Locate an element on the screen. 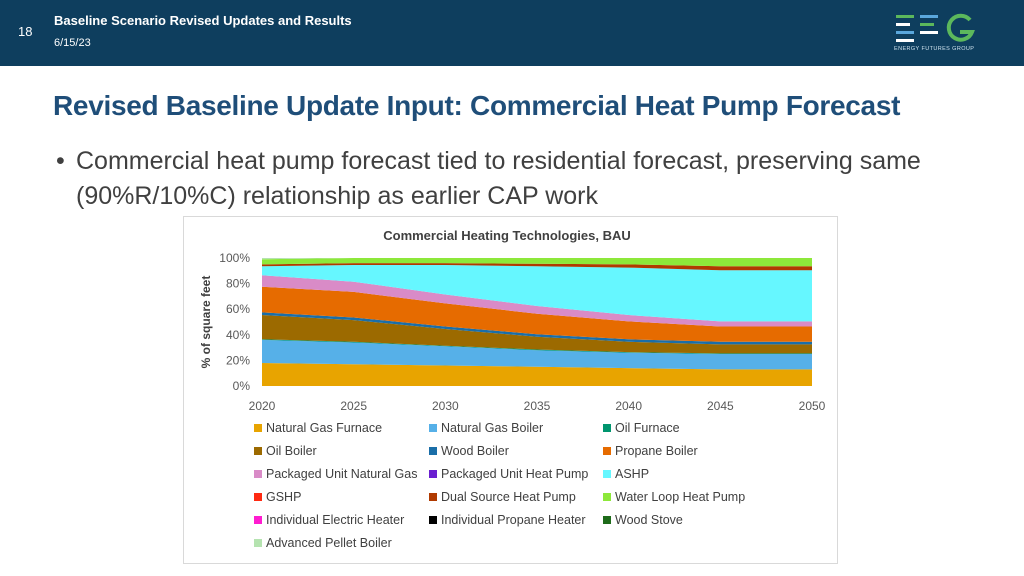 The height and width of the screenshot is (576, 1024). legend-item: Dual Source Heat Pump is located at coordinates (502, 497).